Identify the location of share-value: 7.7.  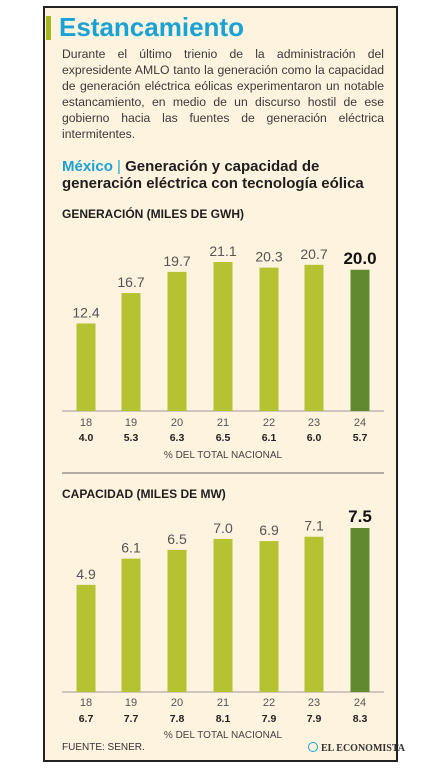
(131, 719).